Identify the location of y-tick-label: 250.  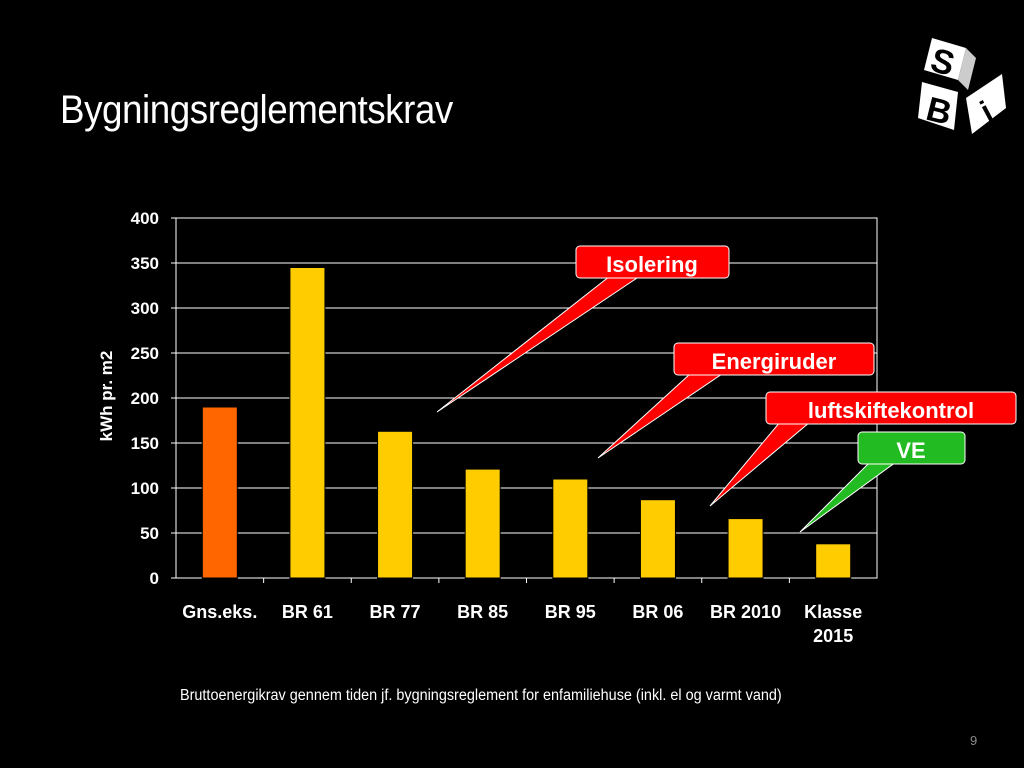
(145, 353).